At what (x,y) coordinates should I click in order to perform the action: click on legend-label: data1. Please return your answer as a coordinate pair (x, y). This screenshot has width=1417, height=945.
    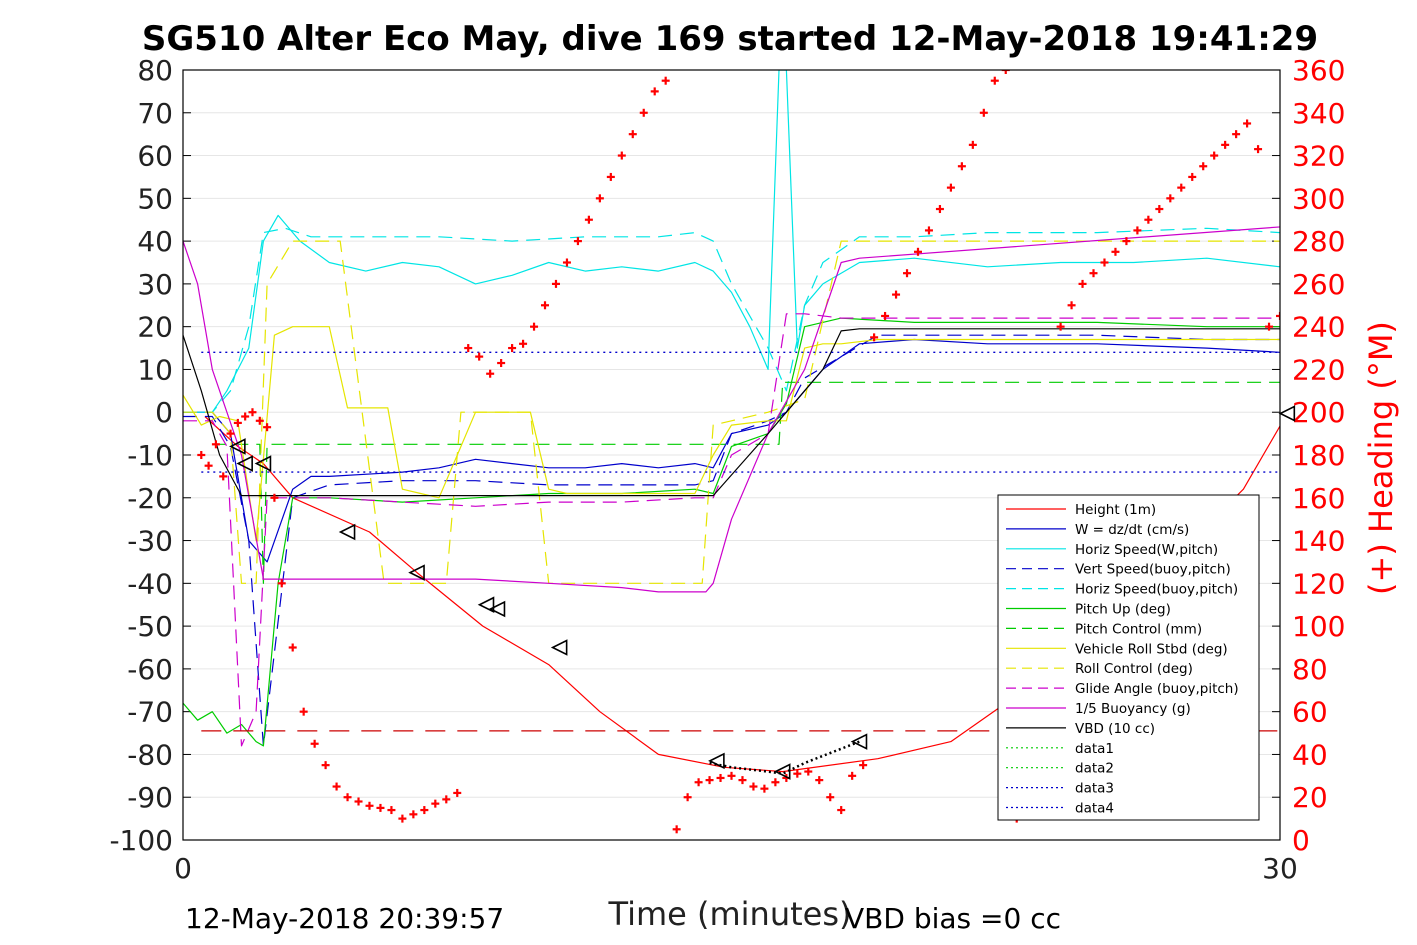
    Looking at the image, I should click on (1094, 749).